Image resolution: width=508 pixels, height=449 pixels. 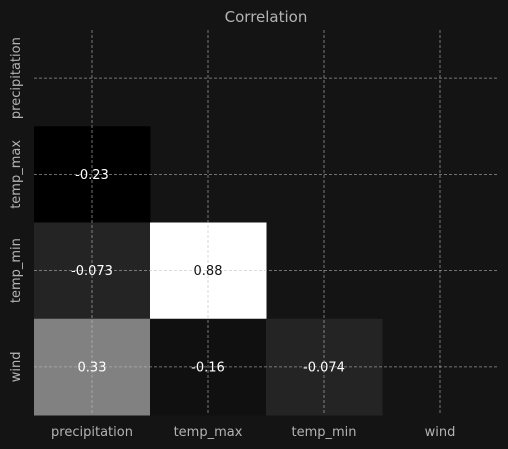 What do you see at coordinates (208, 367) in the screenshot?
I see `cell-value-label-wind-temp_max: -0.16` at bounding box center [208, 367].